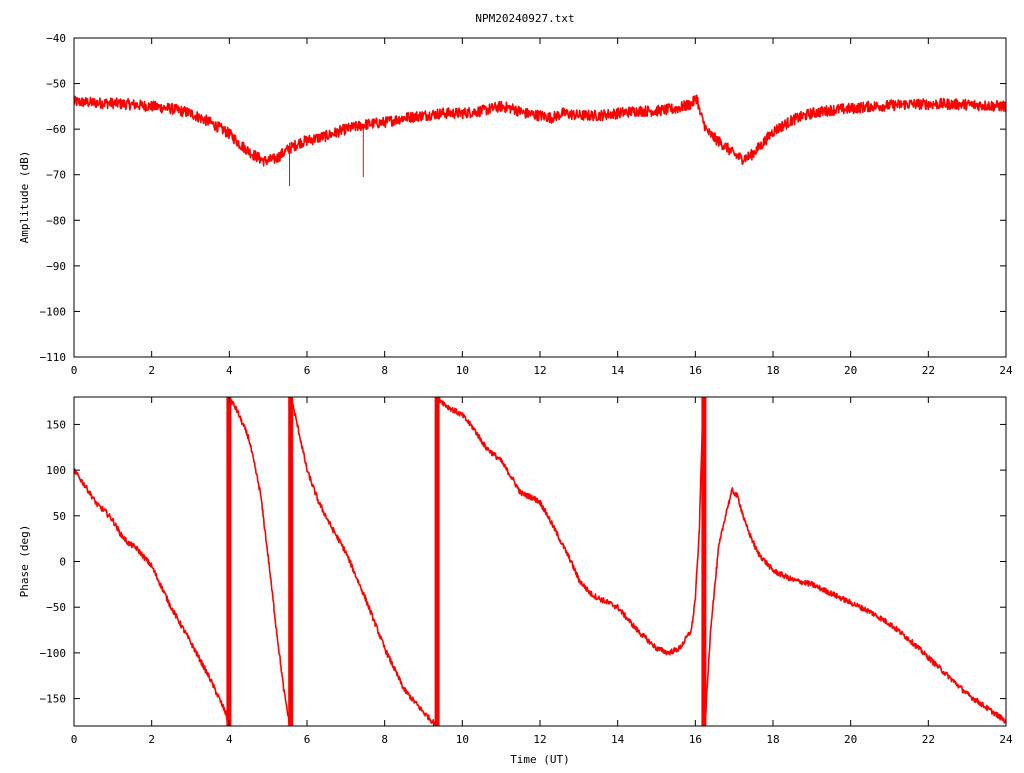 Image resolution: width=1024 pixels, height=773 pixels. I want to click on phase-x-tick-label-11: 22, so click(928, 739).